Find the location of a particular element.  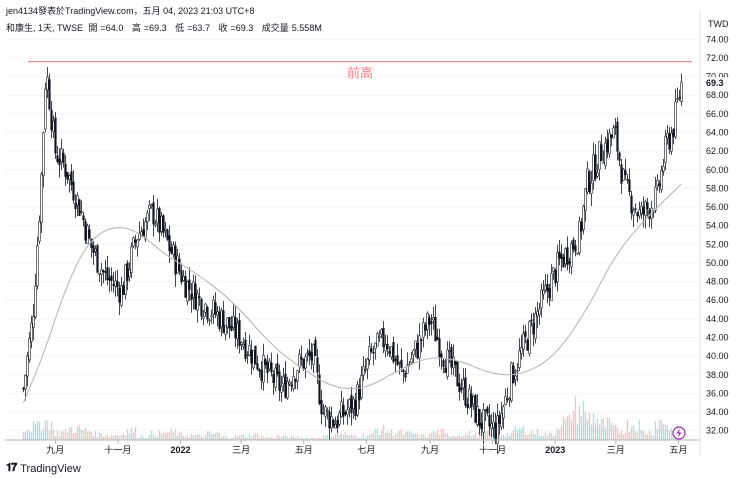

ohlc-close: 收 =69.3 is located at coordinates (236, 28).